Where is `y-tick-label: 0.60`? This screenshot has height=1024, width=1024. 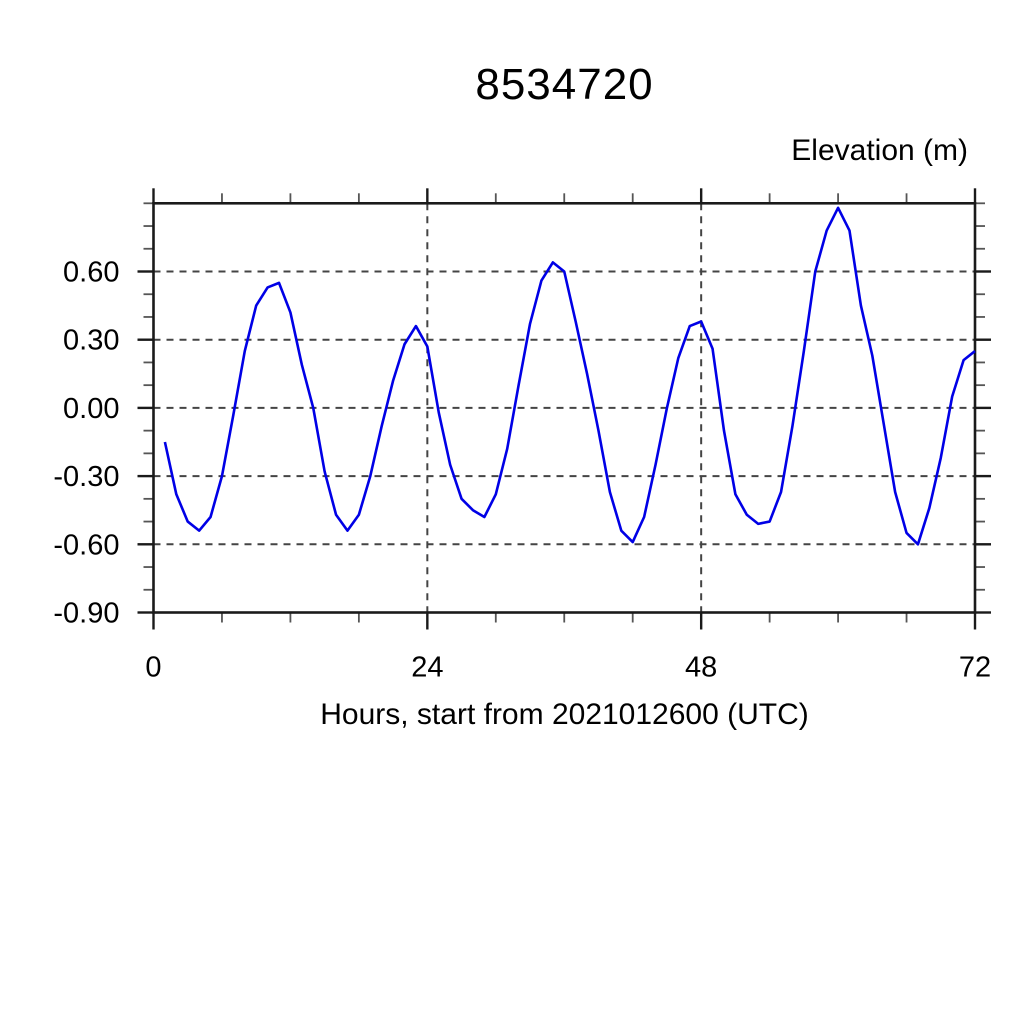 y-tick-label: 0.60 is located at coordinates (91, 273).